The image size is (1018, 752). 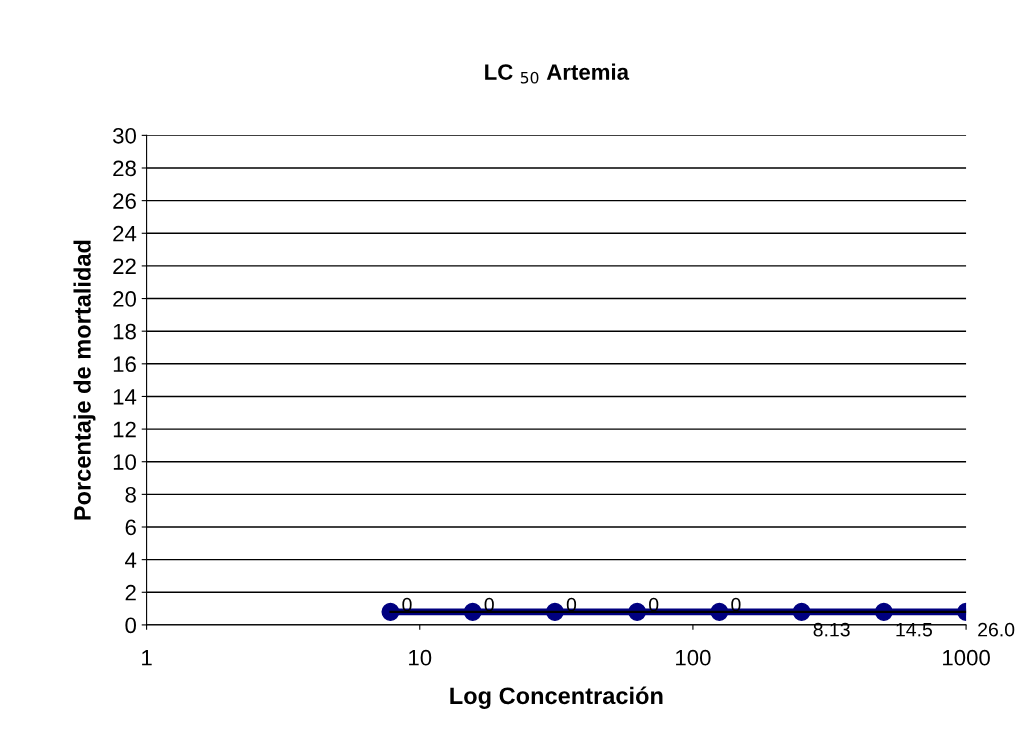 What do you see at coordinates (831, 629) in the screenshot?
I see `annotation: 8.13` at bounding box center [831, 629].